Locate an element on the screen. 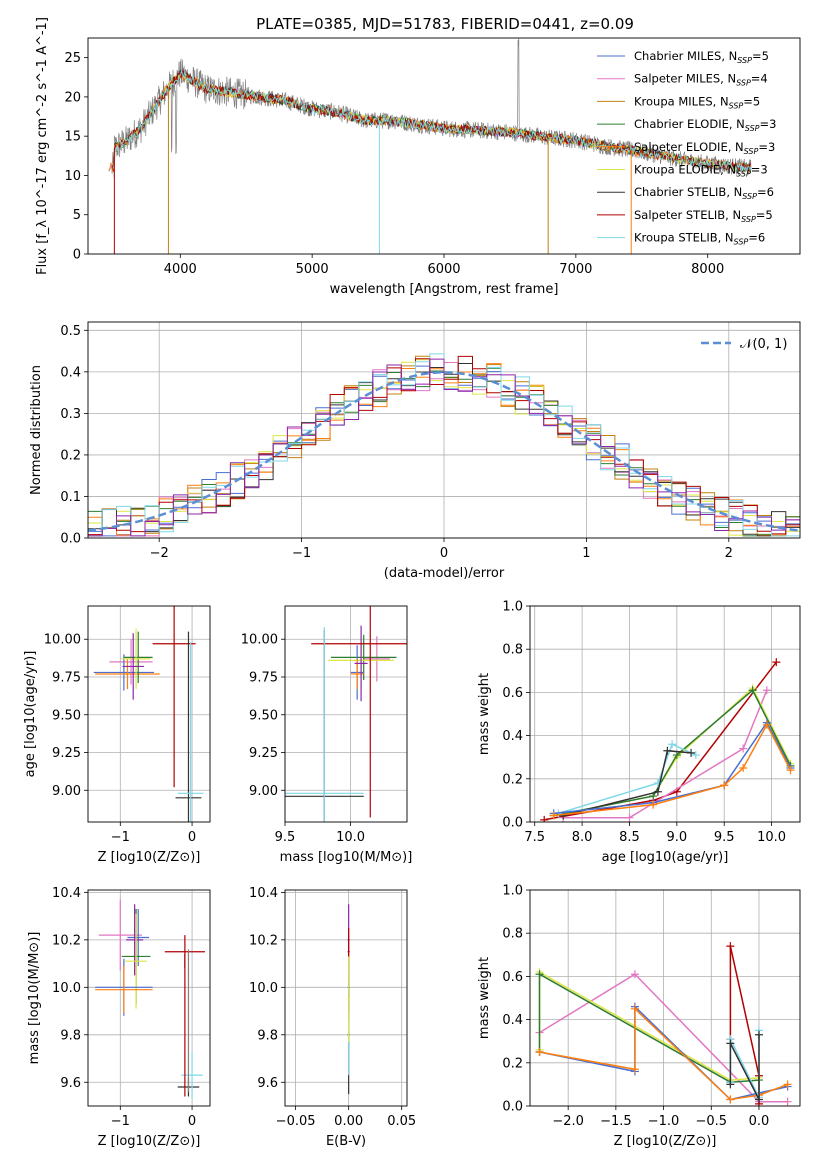 The height and width of the screenshot is (1170, 819). y-tick-label: 9.50 is located at coordinates (263, 715).